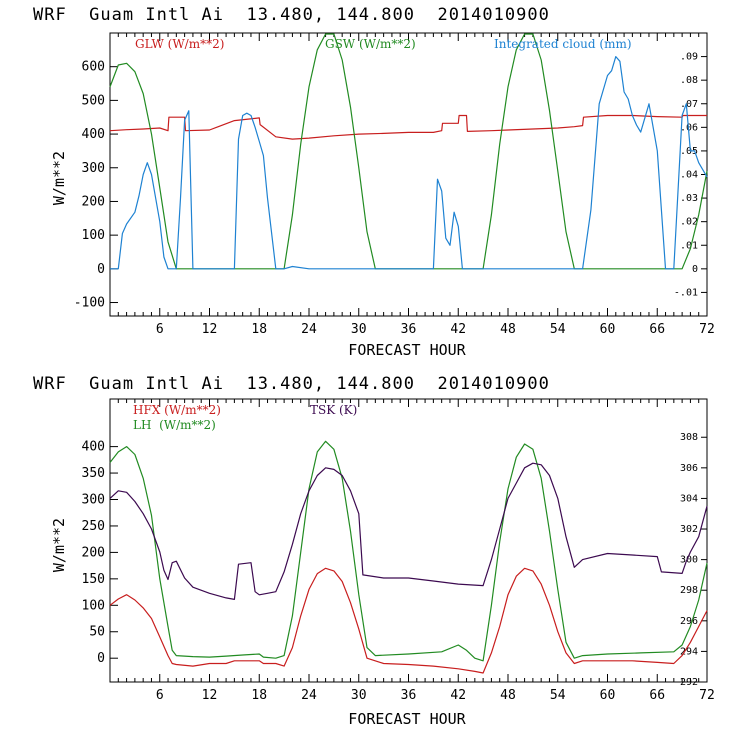  I want to click on bottom-x-tick-label: 66, so click(657, 695).